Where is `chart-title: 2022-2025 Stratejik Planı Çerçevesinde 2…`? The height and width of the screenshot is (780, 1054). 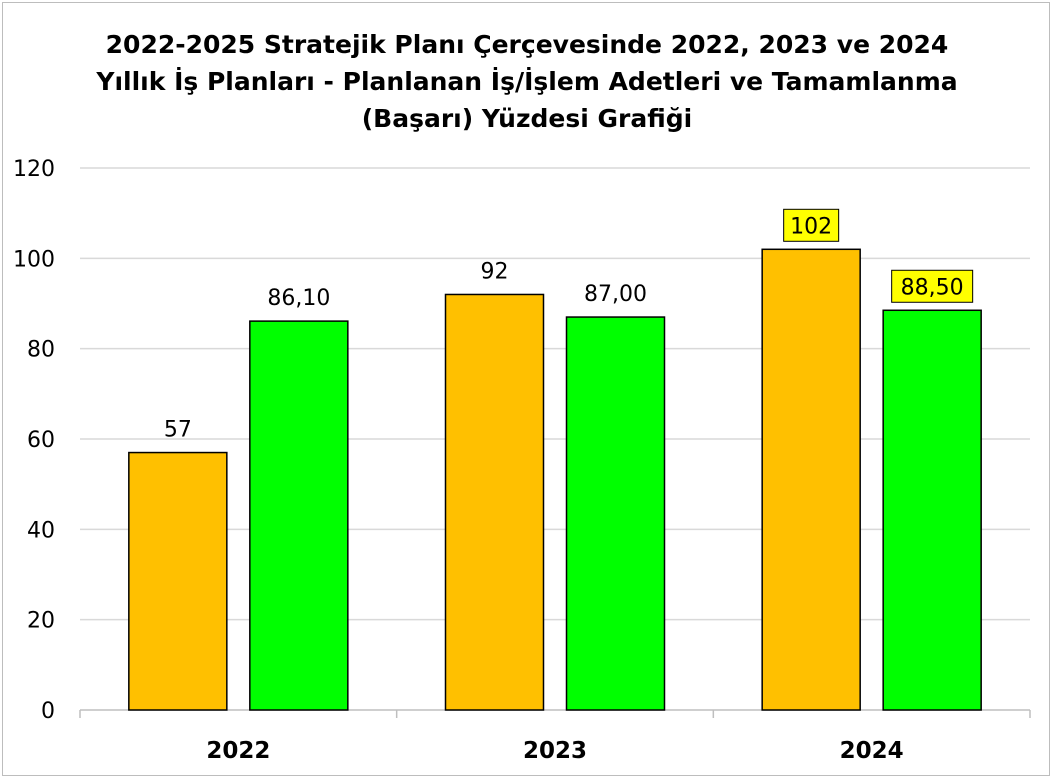 chart-title: 2022-2025 Stratejik Planı Çerçevesinde 2… is located at coordinates (527, 81).